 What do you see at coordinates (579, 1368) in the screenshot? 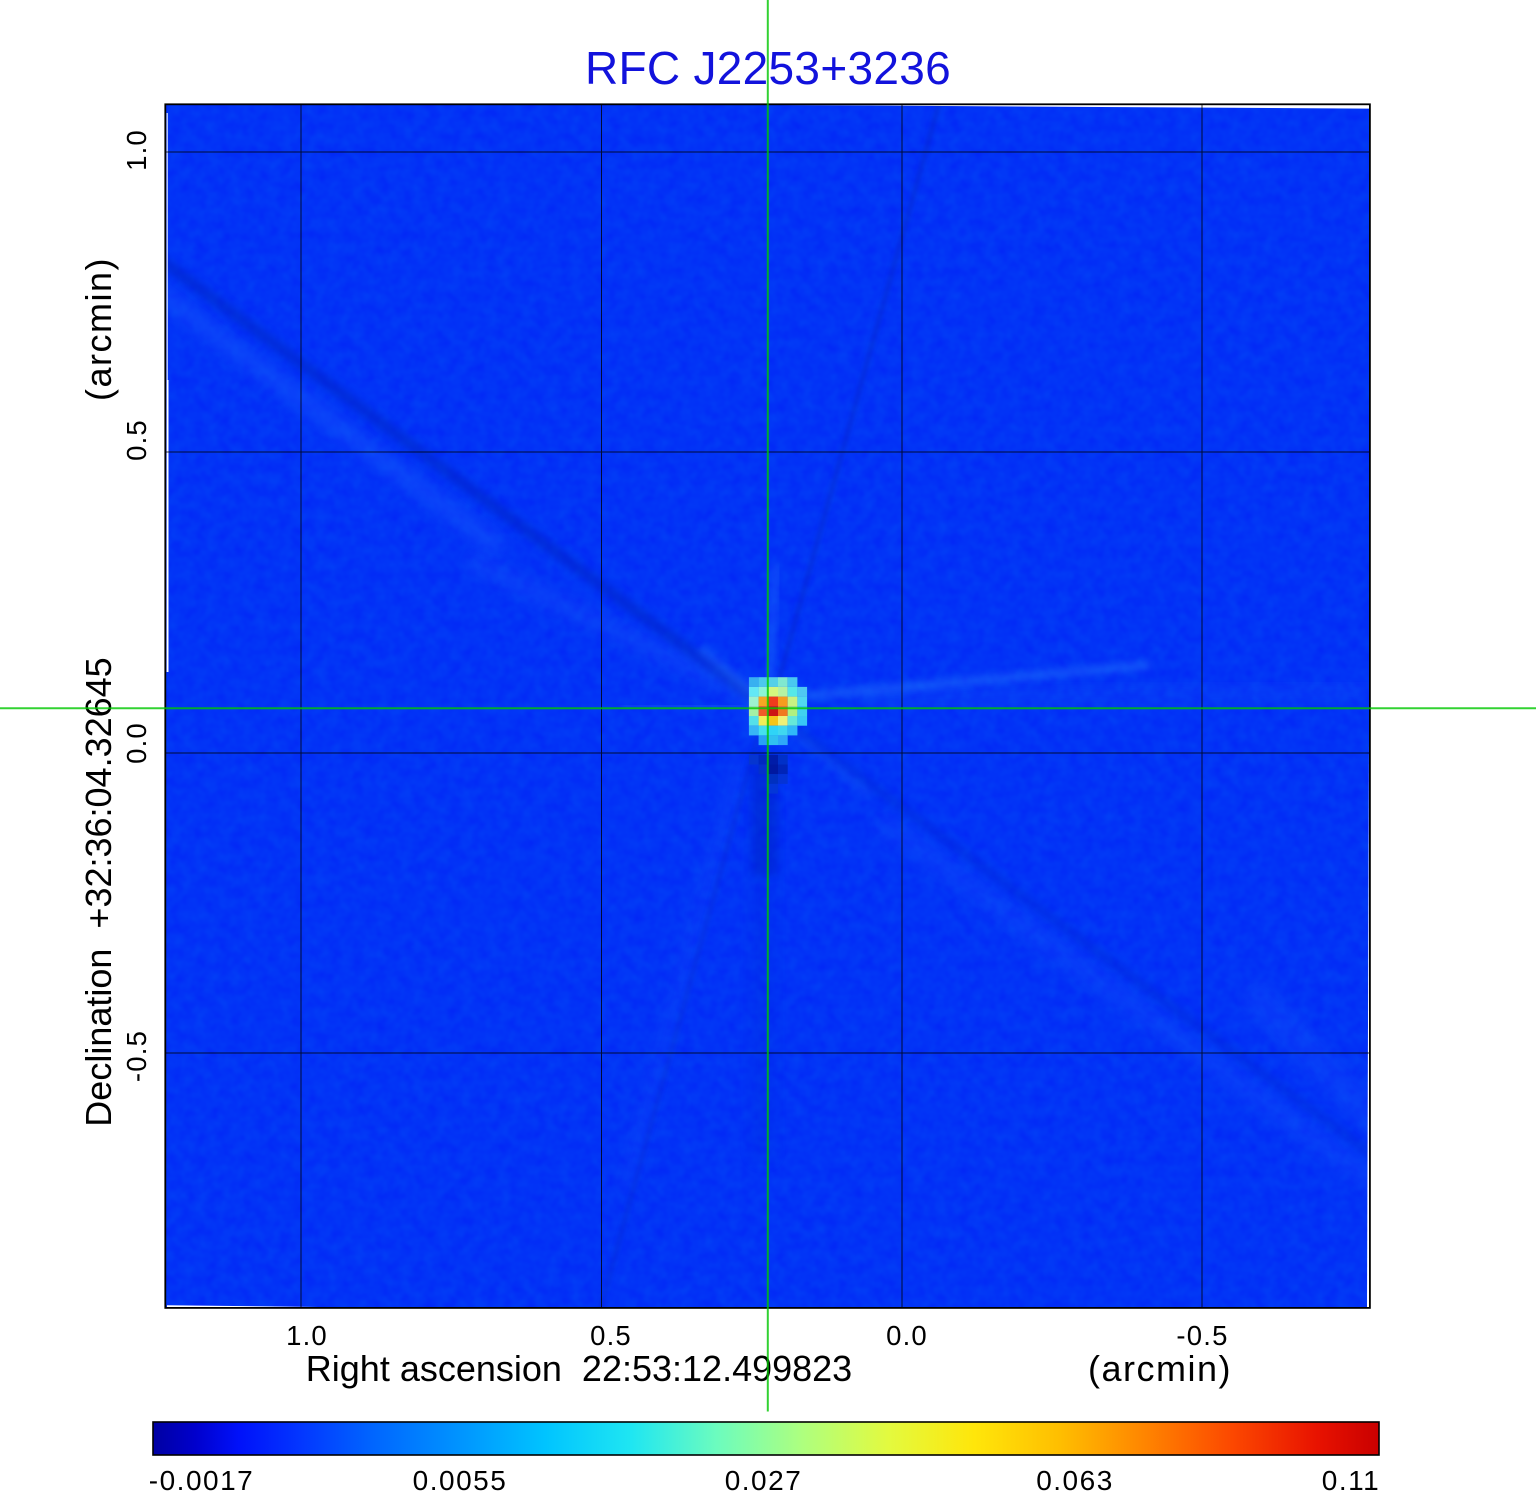
I see `svg-text:Right ascension 22:53:12.4998: Right ascension 22:53:12.499823` at bounding box center [579, 1368].